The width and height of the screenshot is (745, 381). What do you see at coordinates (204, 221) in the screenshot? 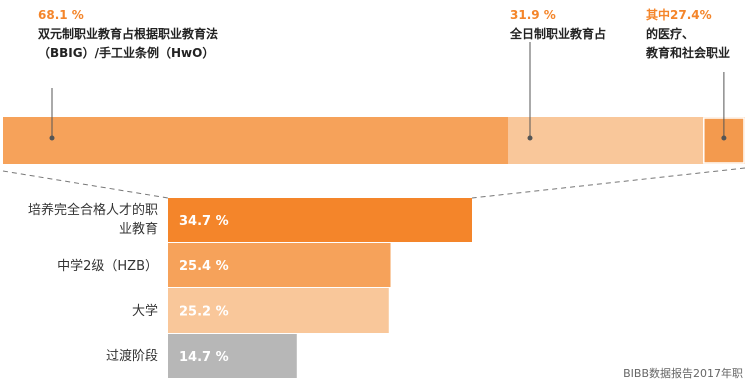
I see `bar-value-label-vocational: 34.7 %` at bounding box center [204, 221].